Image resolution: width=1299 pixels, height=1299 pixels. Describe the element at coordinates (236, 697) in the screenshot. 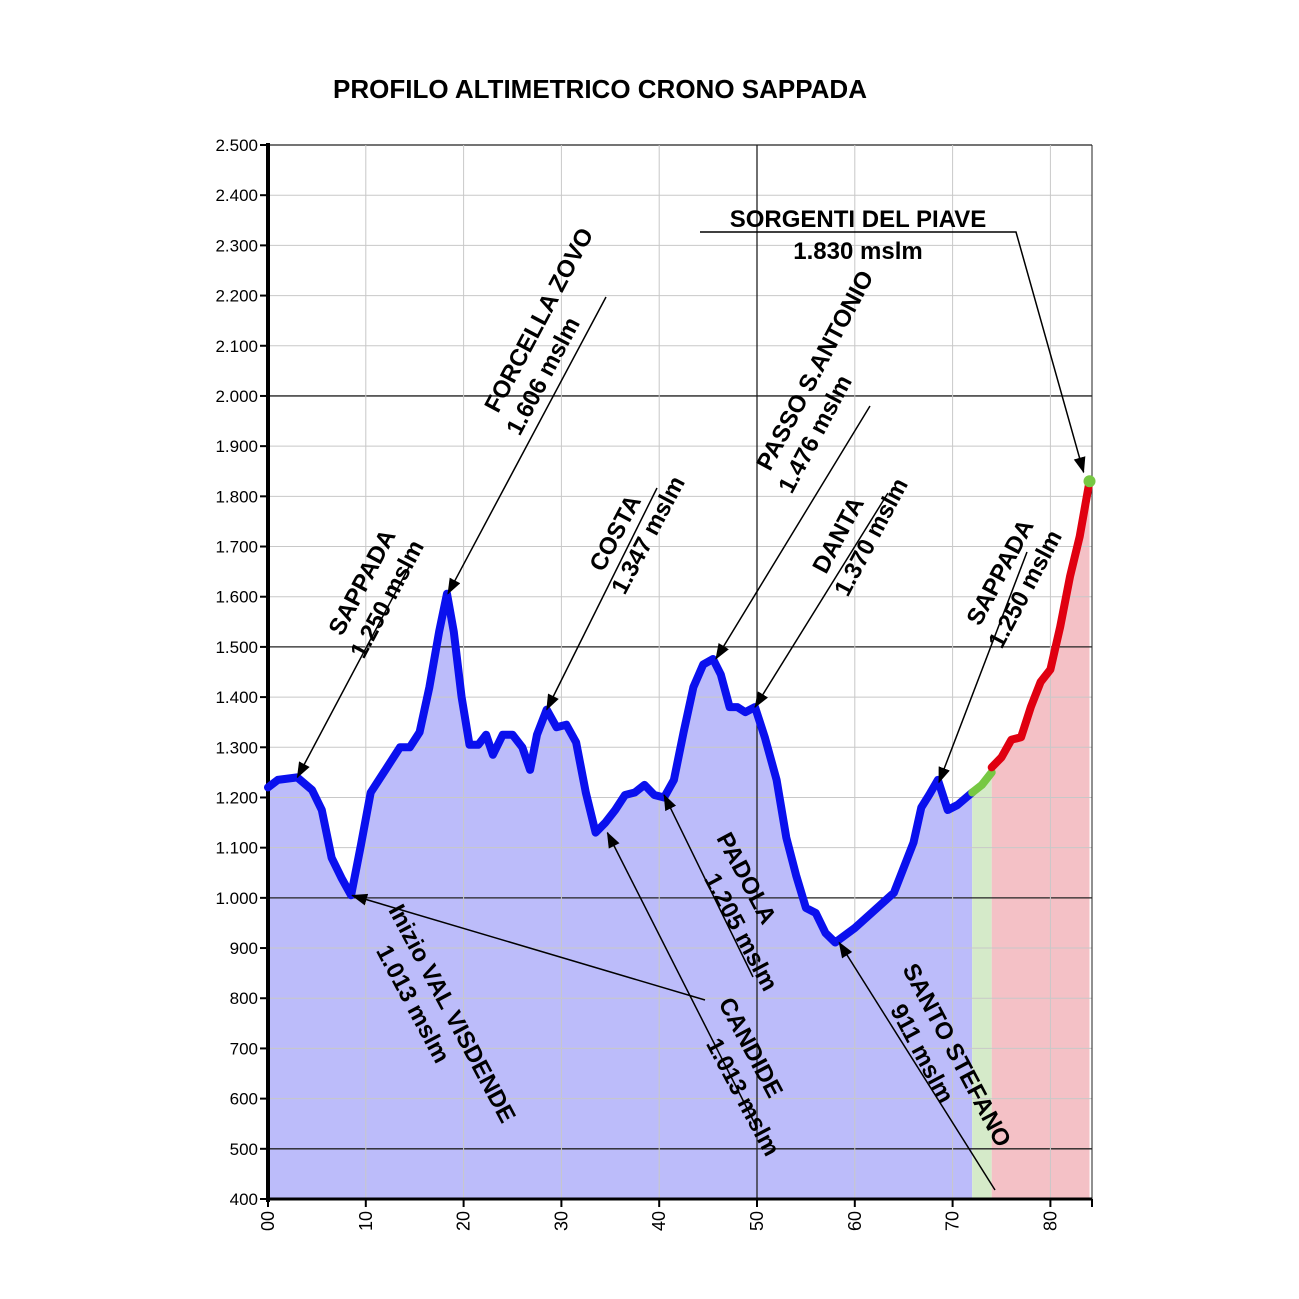

I see `y-tick-label: 1.400` at that location.